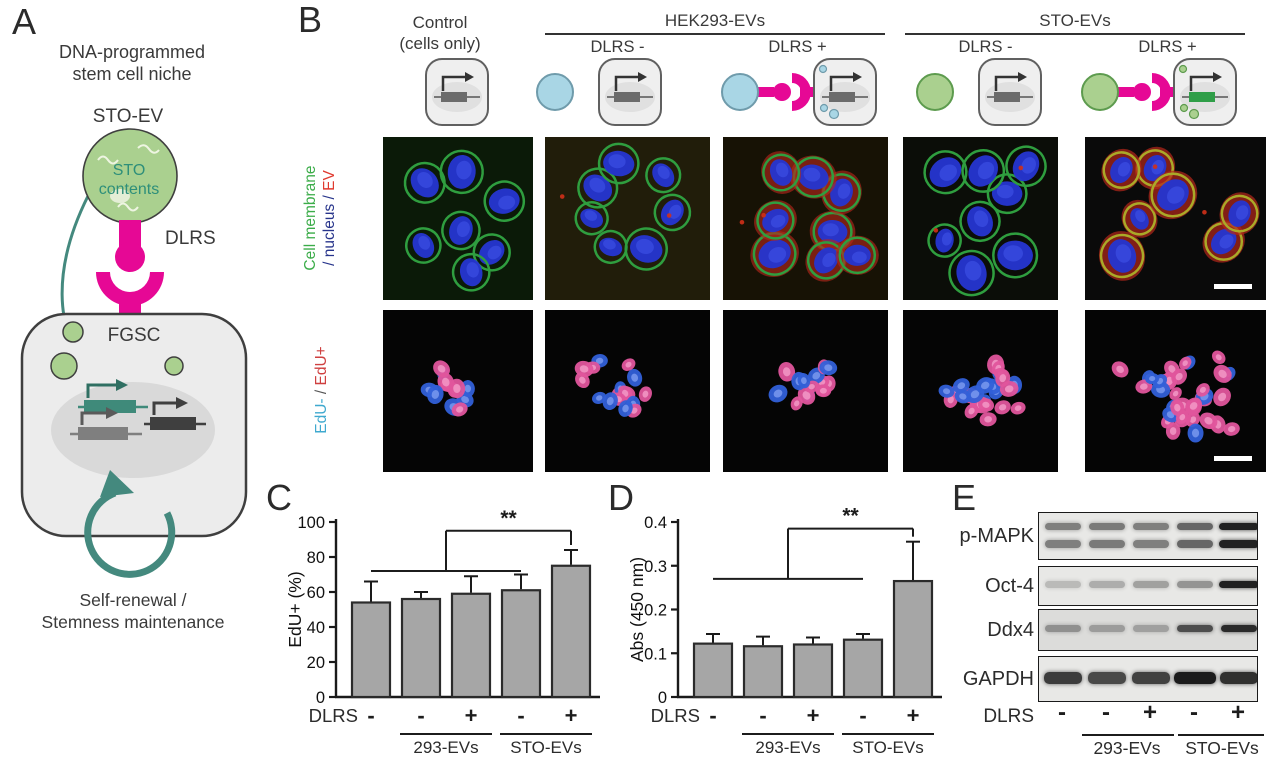 This screenshot has height=765, width=1268. I want to click on subheader-sto-dlrs-plus: DLRS +, so click(1167, 47).